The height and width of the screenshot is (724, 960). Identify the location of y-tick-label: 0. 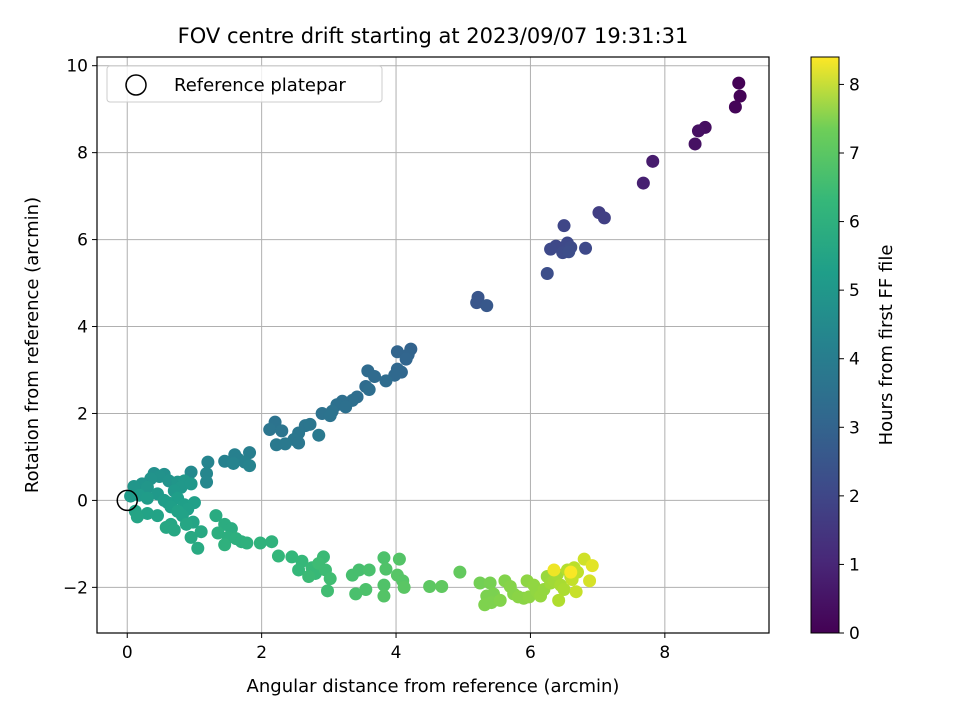
(82, 501).